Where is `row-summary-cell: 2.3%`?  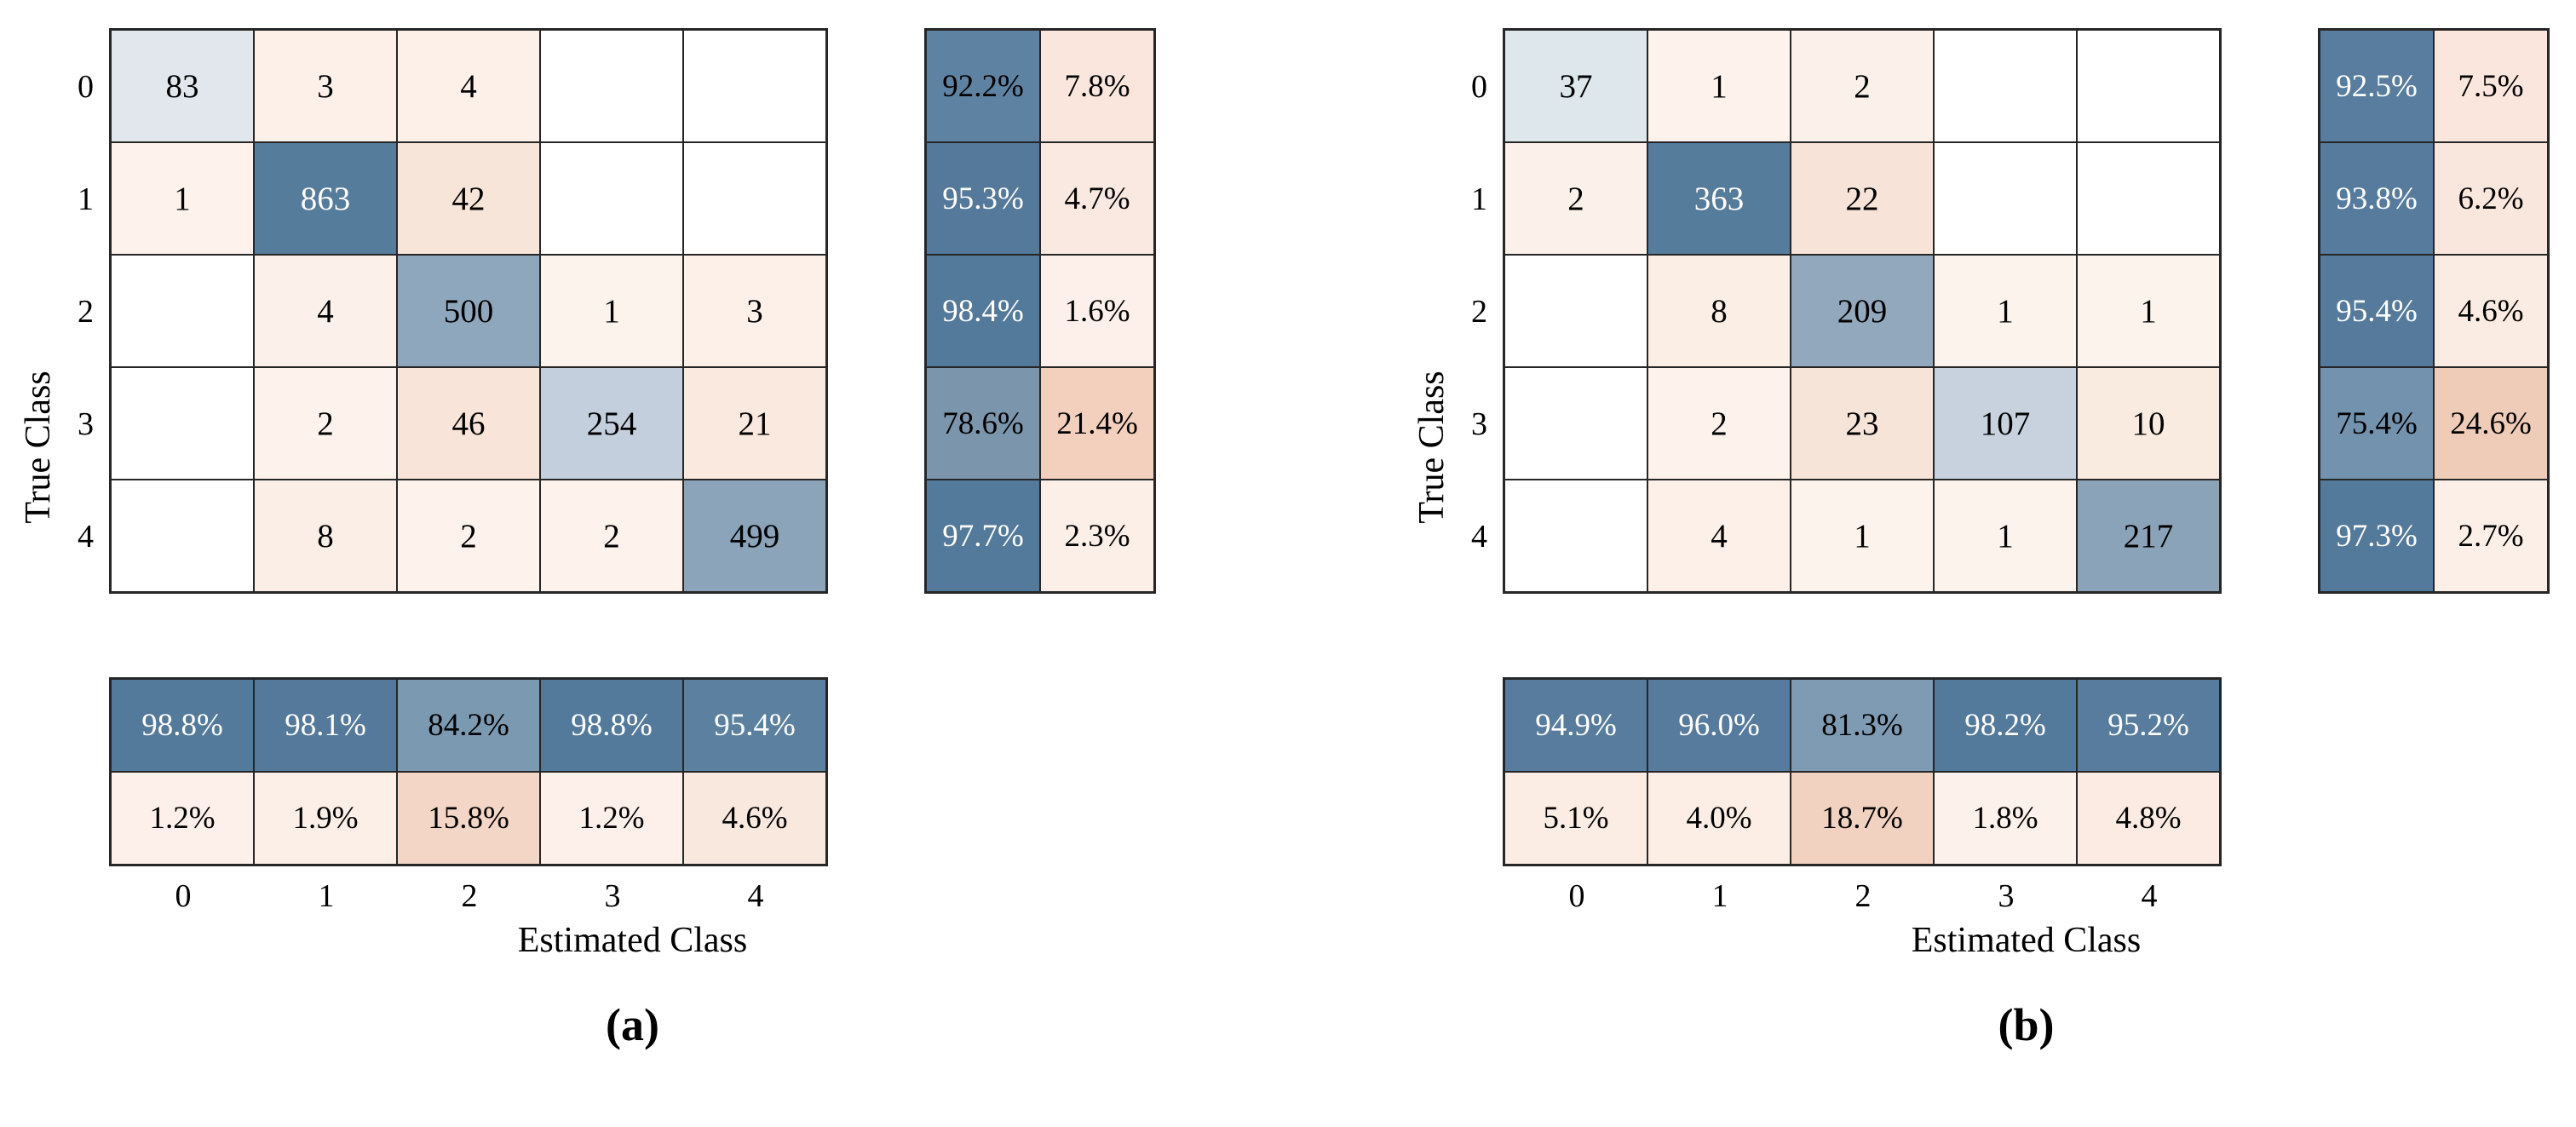
row-summary-cell: 2.3% is located at coordinates (1097, 535).